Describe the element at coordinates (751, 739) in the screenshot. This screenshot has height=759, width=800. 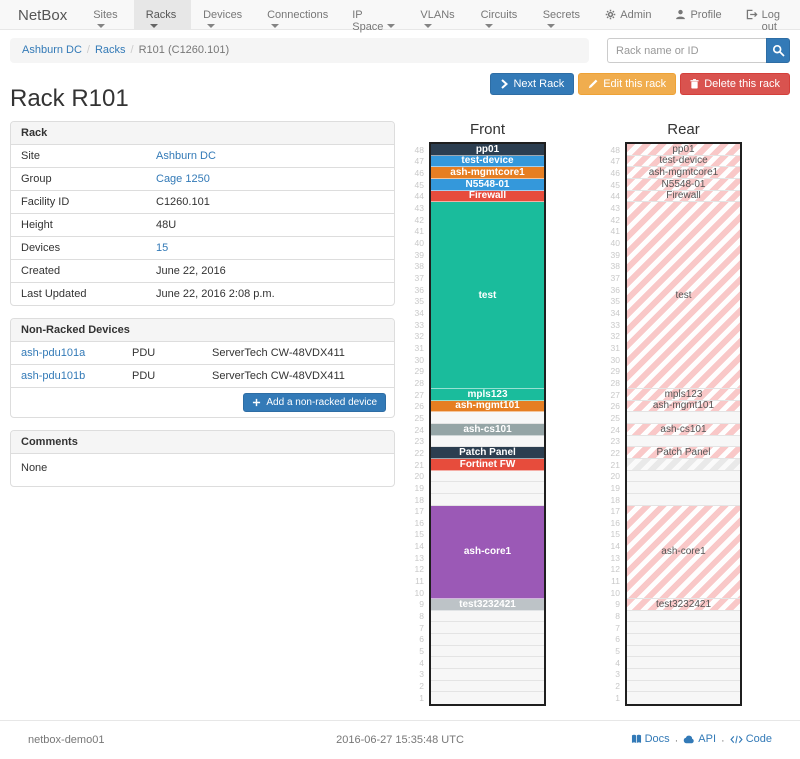
I see `footer-link-code: Code` at that location.